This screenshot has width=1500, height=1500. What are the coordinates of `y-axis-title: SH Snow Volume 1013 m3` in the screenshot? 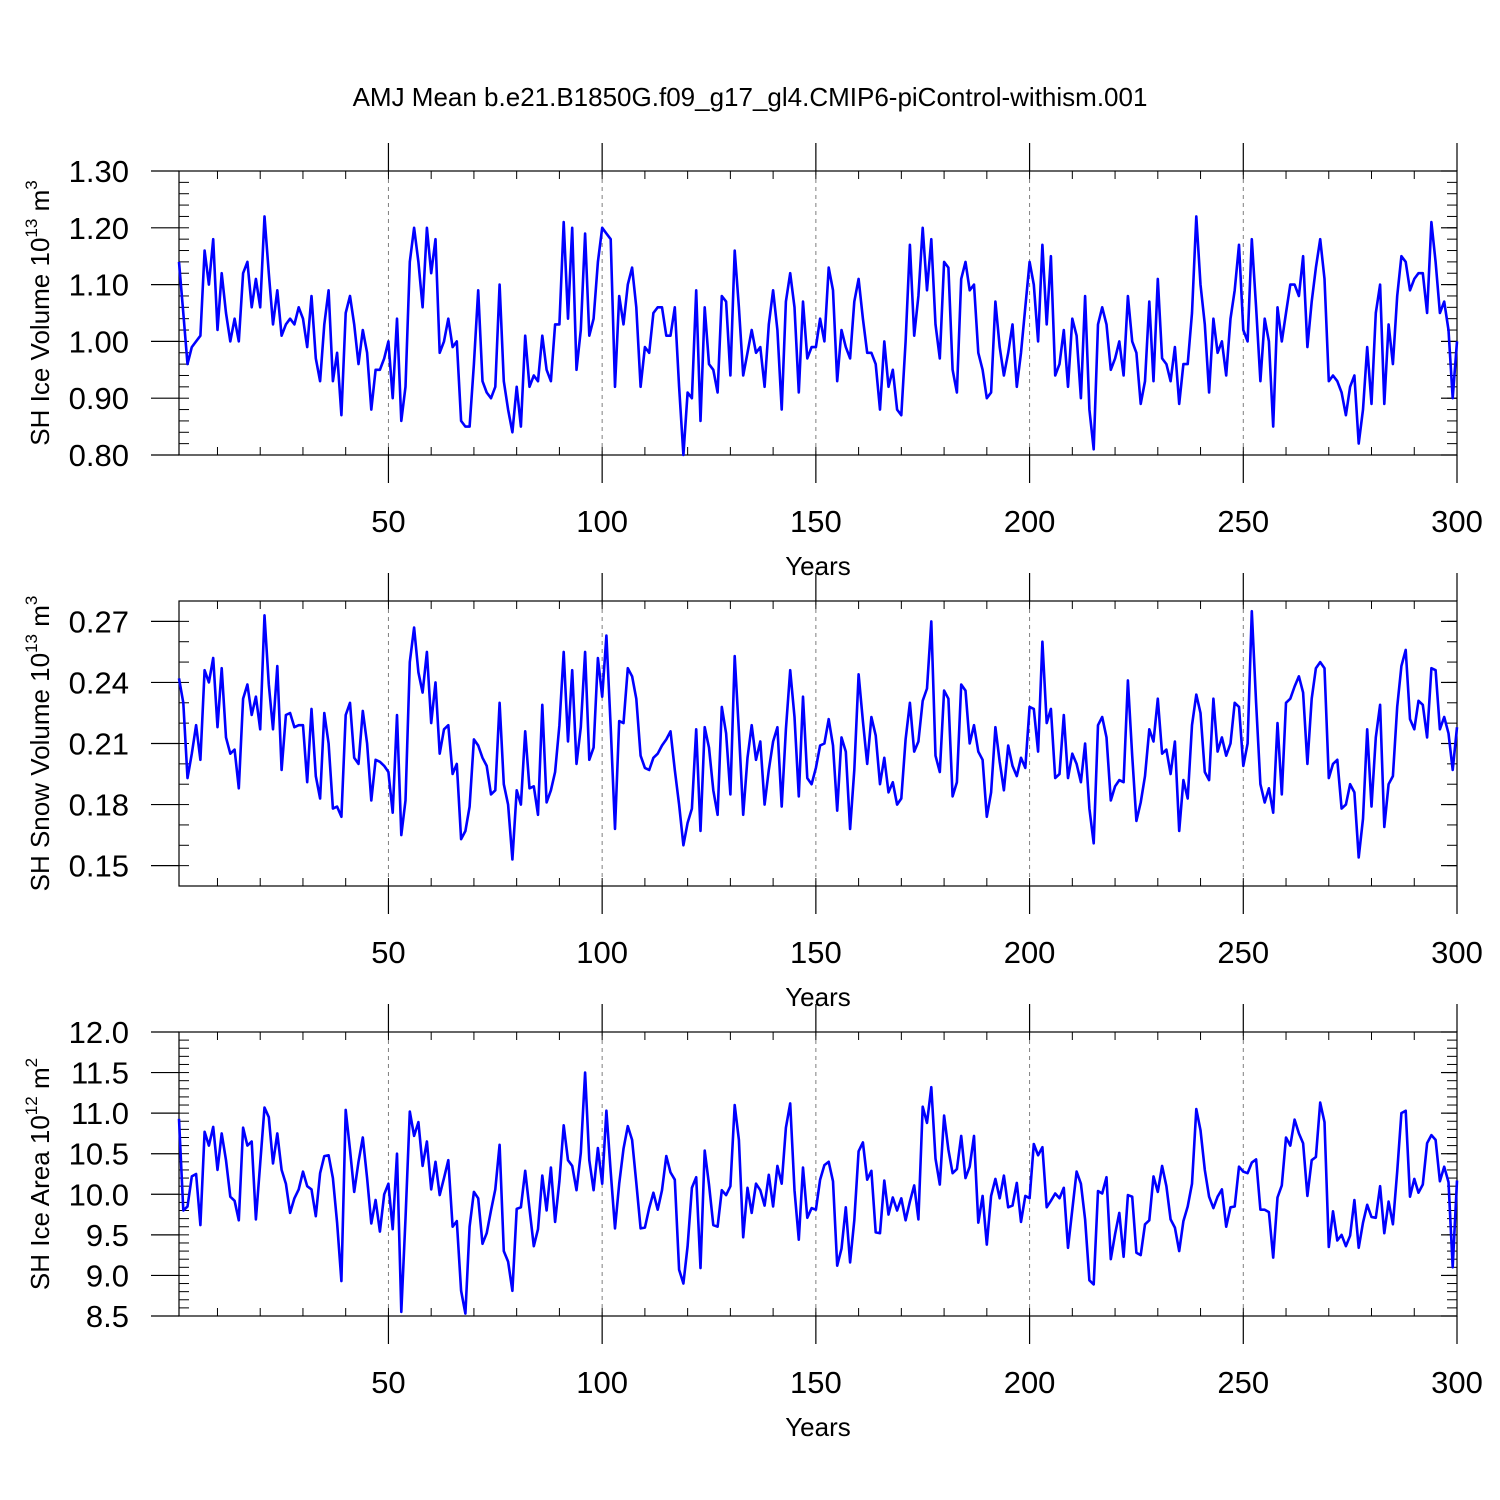 It's located at (38, 744).